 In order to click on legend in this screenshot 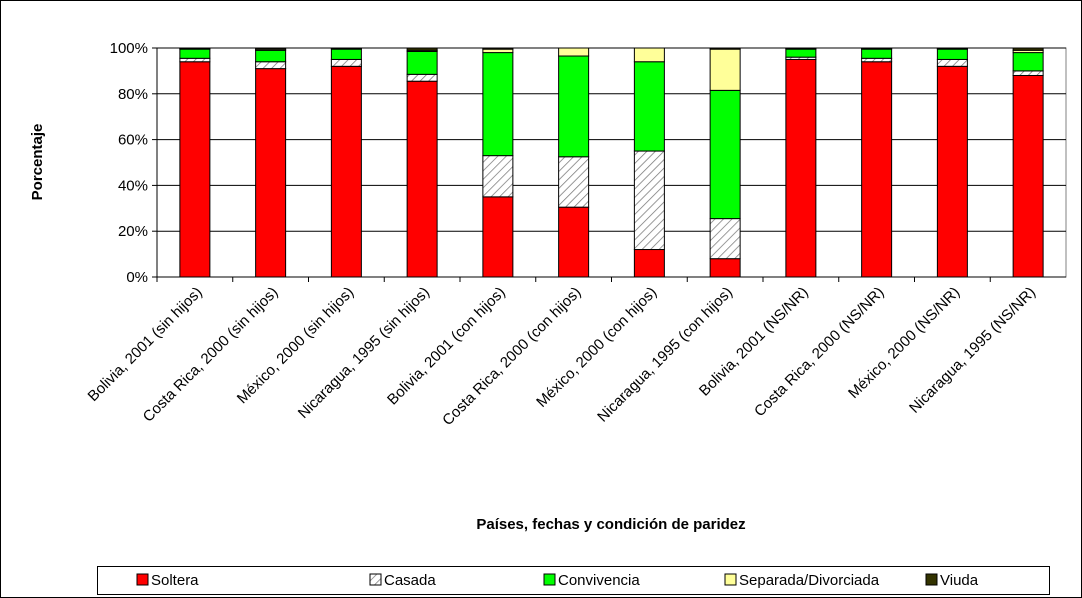, I will do `click(573, 580)`.